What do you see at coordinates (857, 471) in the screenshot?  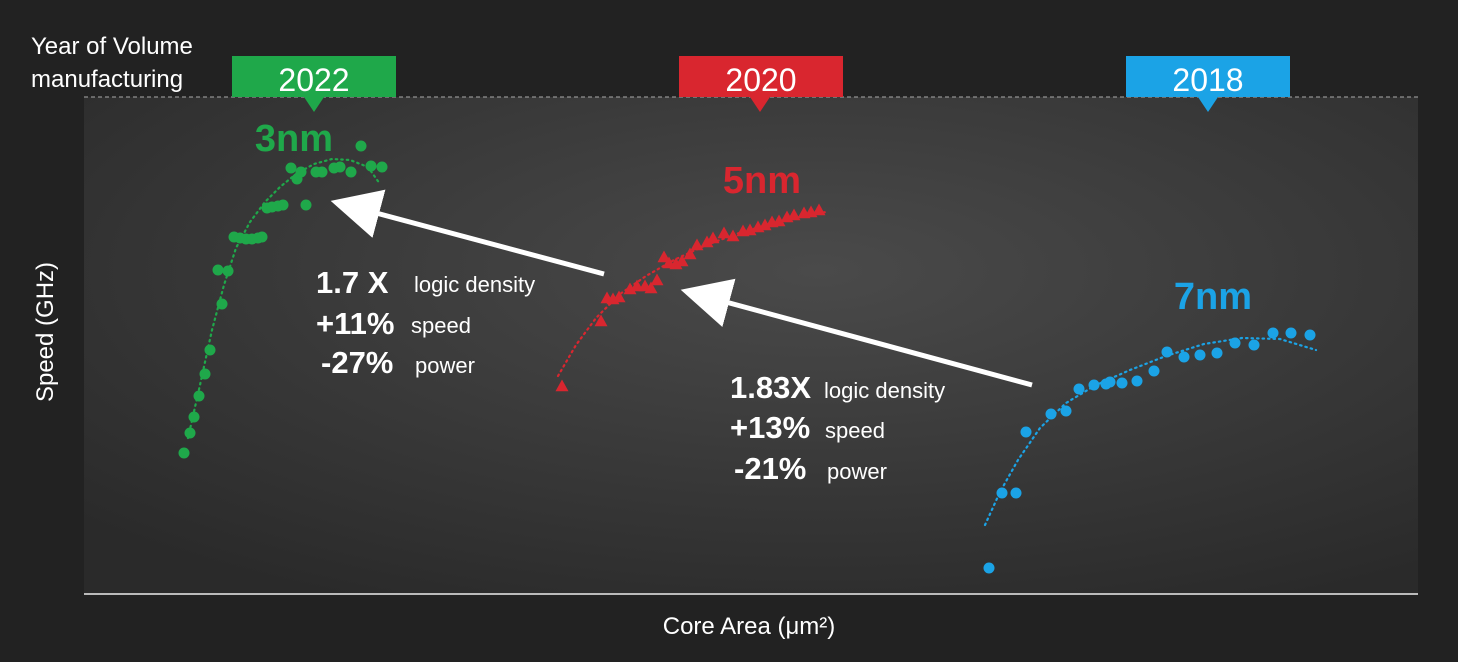 I see `annotation-2-label-power: power` at bounding box center [857, 471].